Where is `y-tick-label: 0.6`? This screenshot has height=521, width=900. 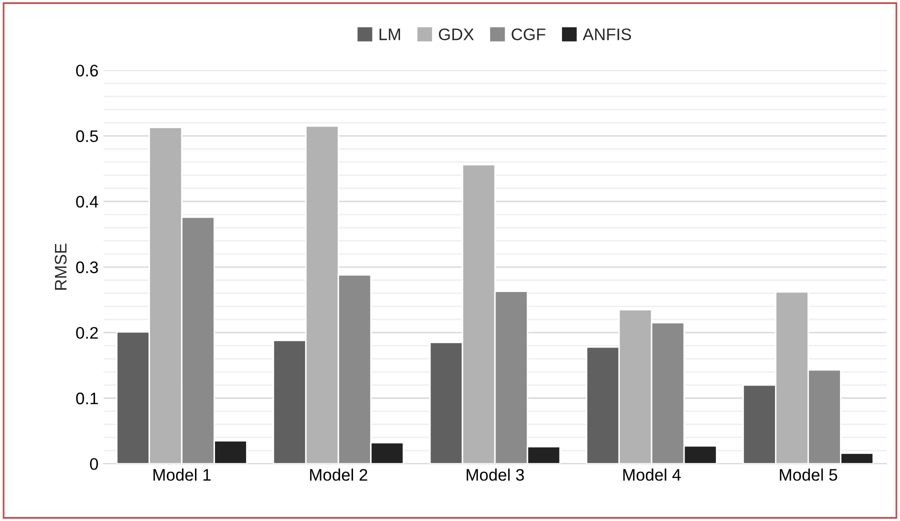 y-tick-label: 0.6 is located at coordinates (87, 70).